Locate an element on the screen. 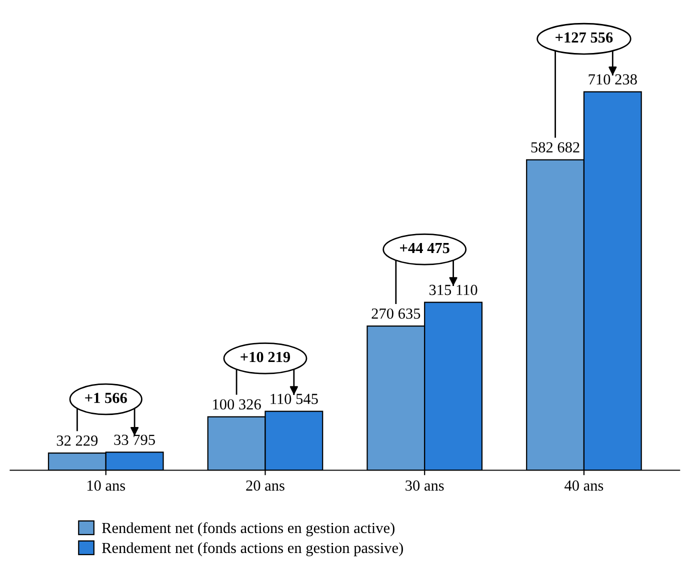 Image resolution: width=683 pixels, height=570 pixels. data-label: 110 545 is located at coordinates (294, 399).